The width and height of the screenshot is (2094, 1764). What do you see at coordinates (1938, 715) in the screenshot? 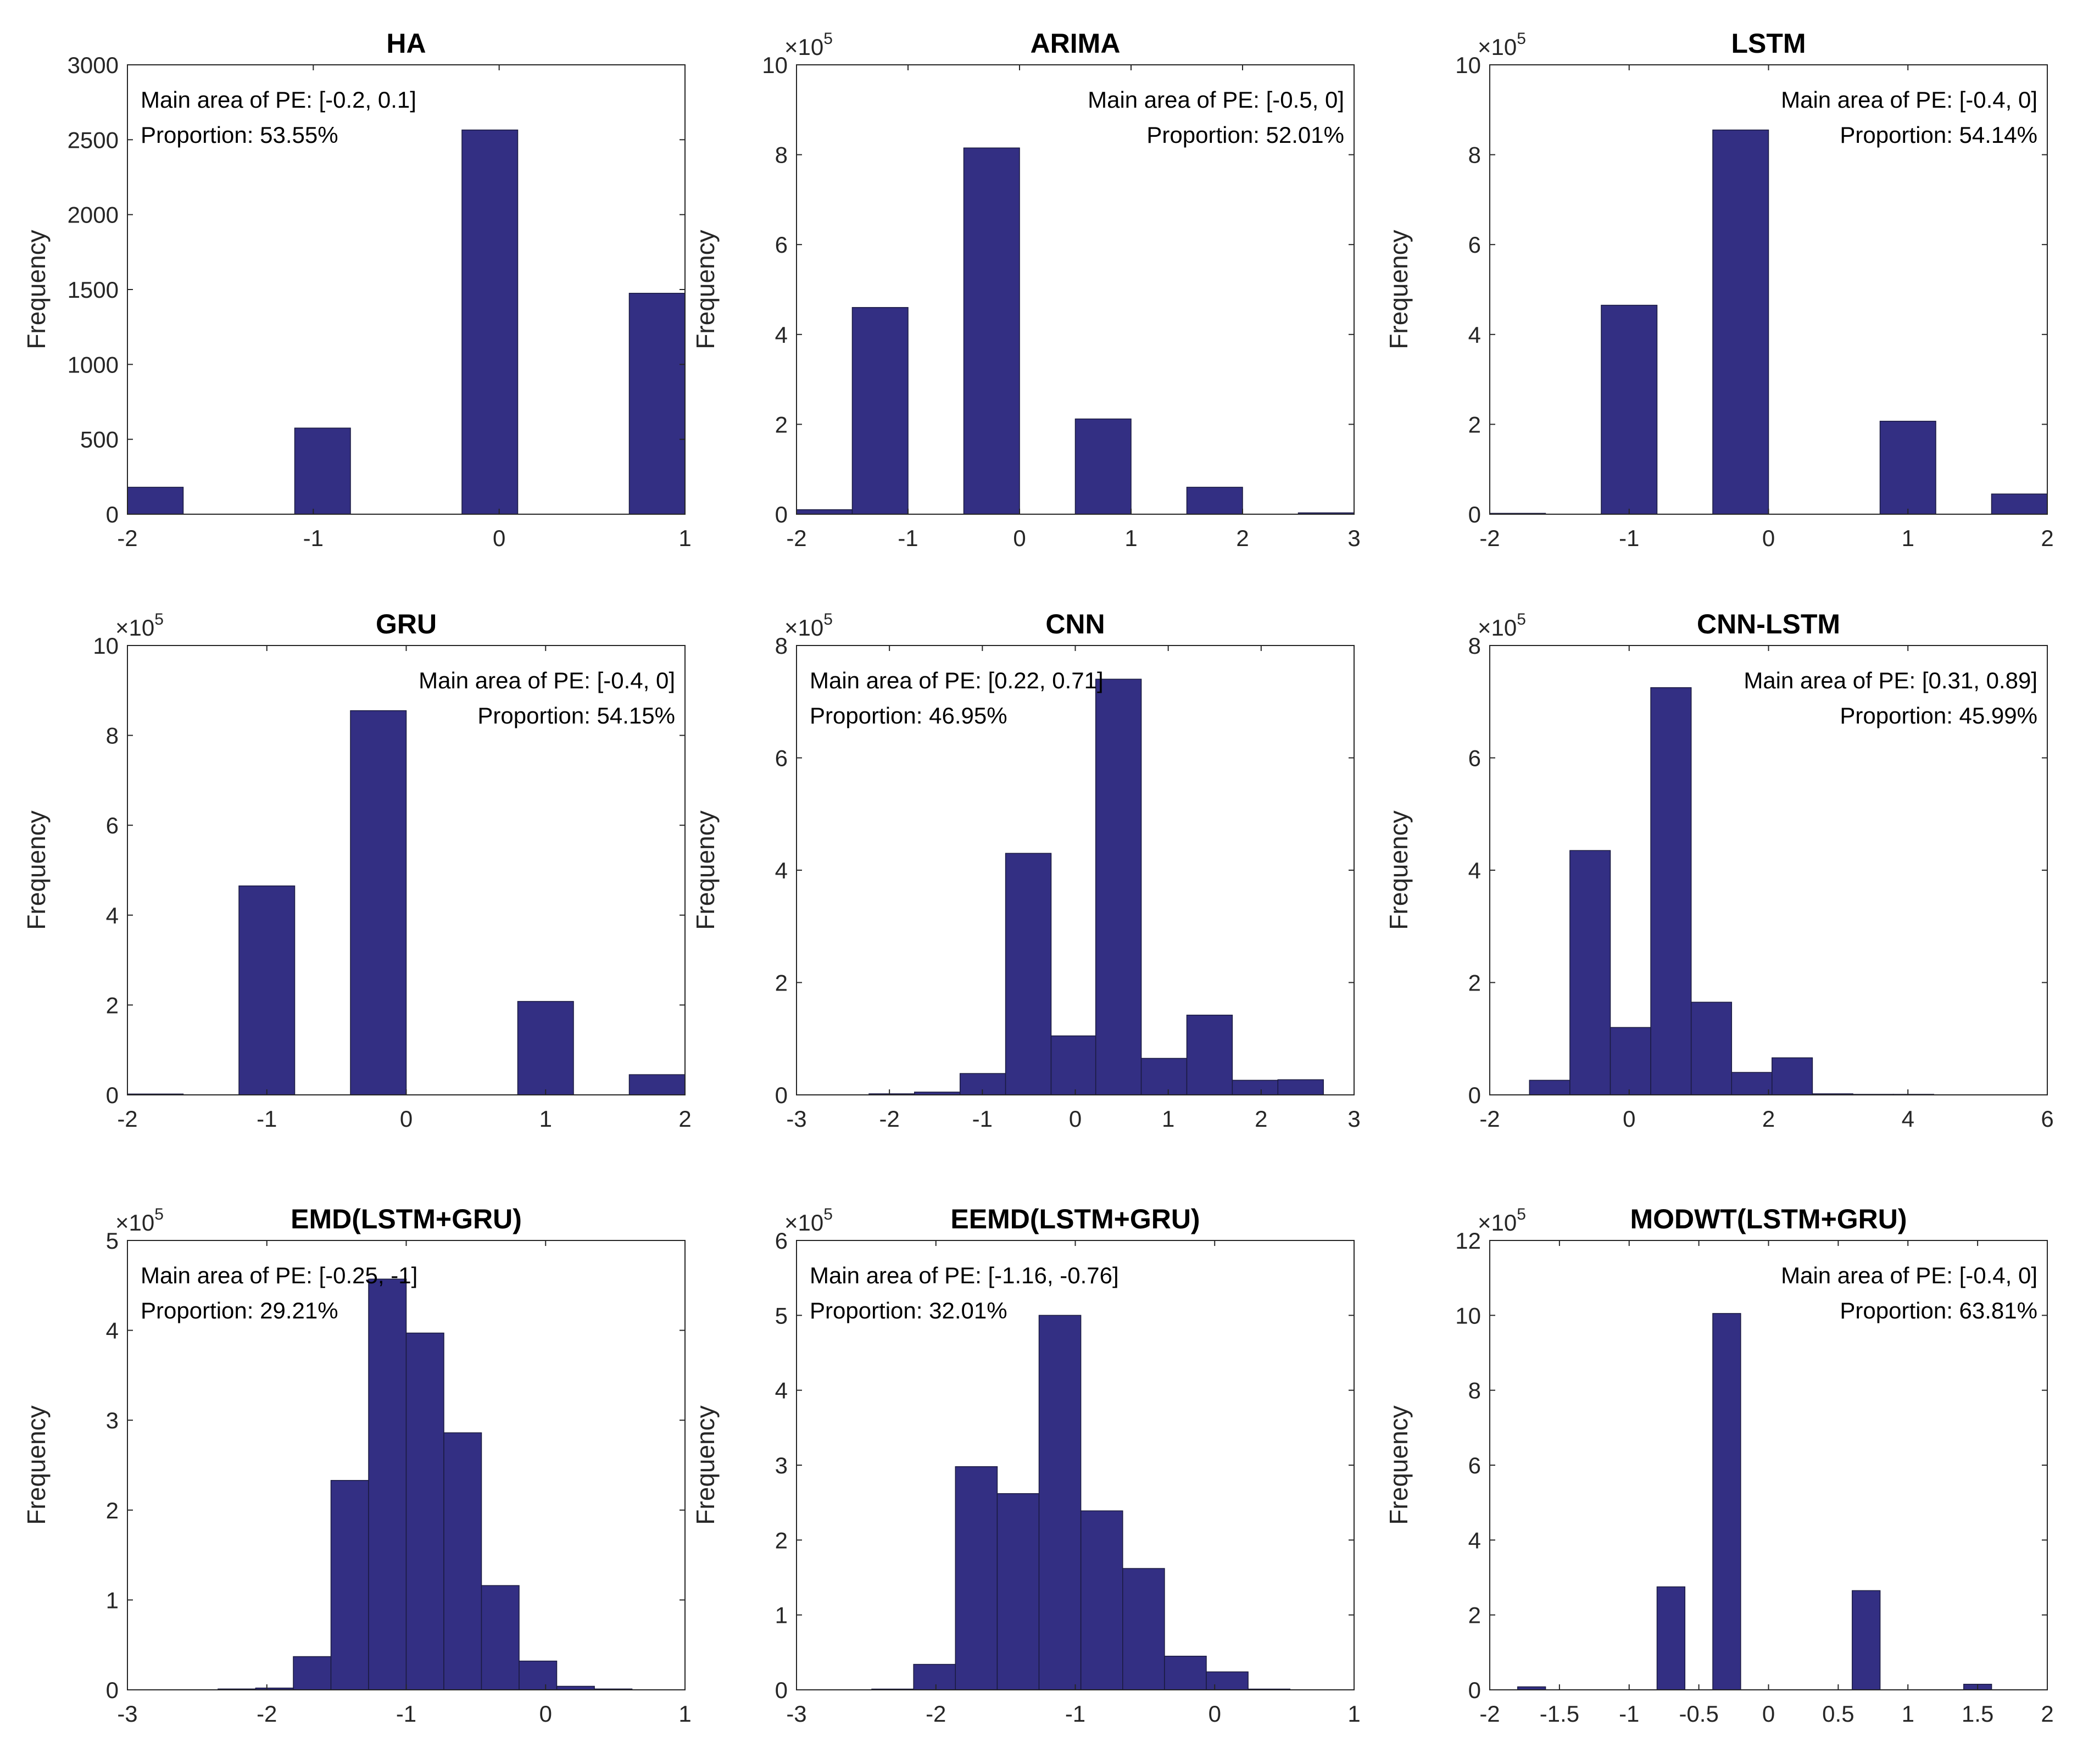
I see `annotation-proportion: Proportion: 45.99%` at bounding box center [1938, 715].